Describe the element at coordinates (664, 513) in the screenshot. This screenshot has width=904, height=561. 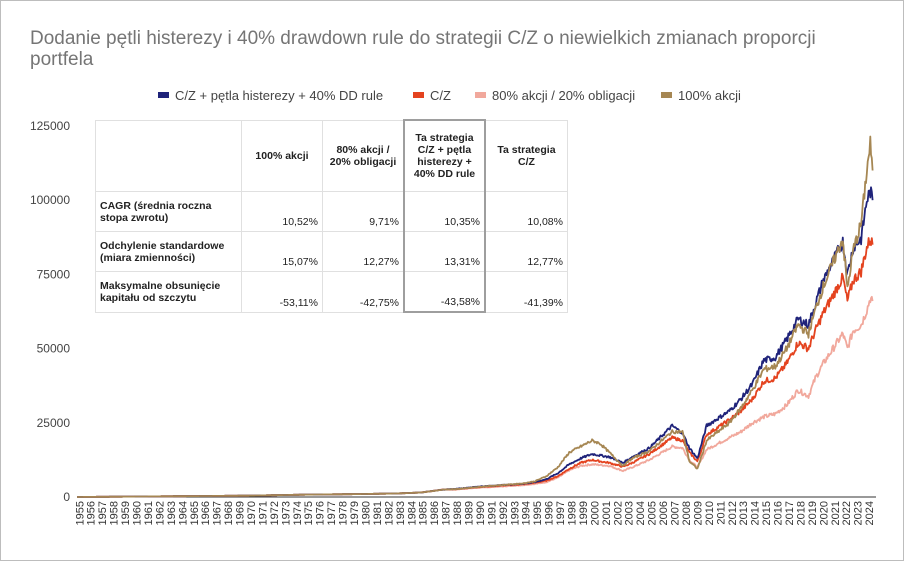
I see `x-tick-label: 2006` at that location.